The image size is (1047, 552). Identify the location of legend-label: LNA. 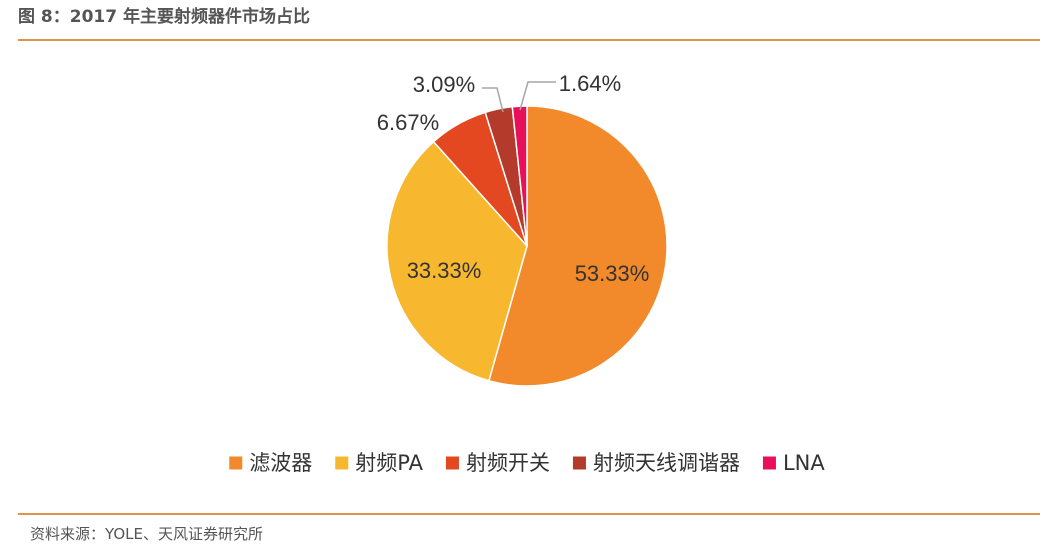
(804, 463).